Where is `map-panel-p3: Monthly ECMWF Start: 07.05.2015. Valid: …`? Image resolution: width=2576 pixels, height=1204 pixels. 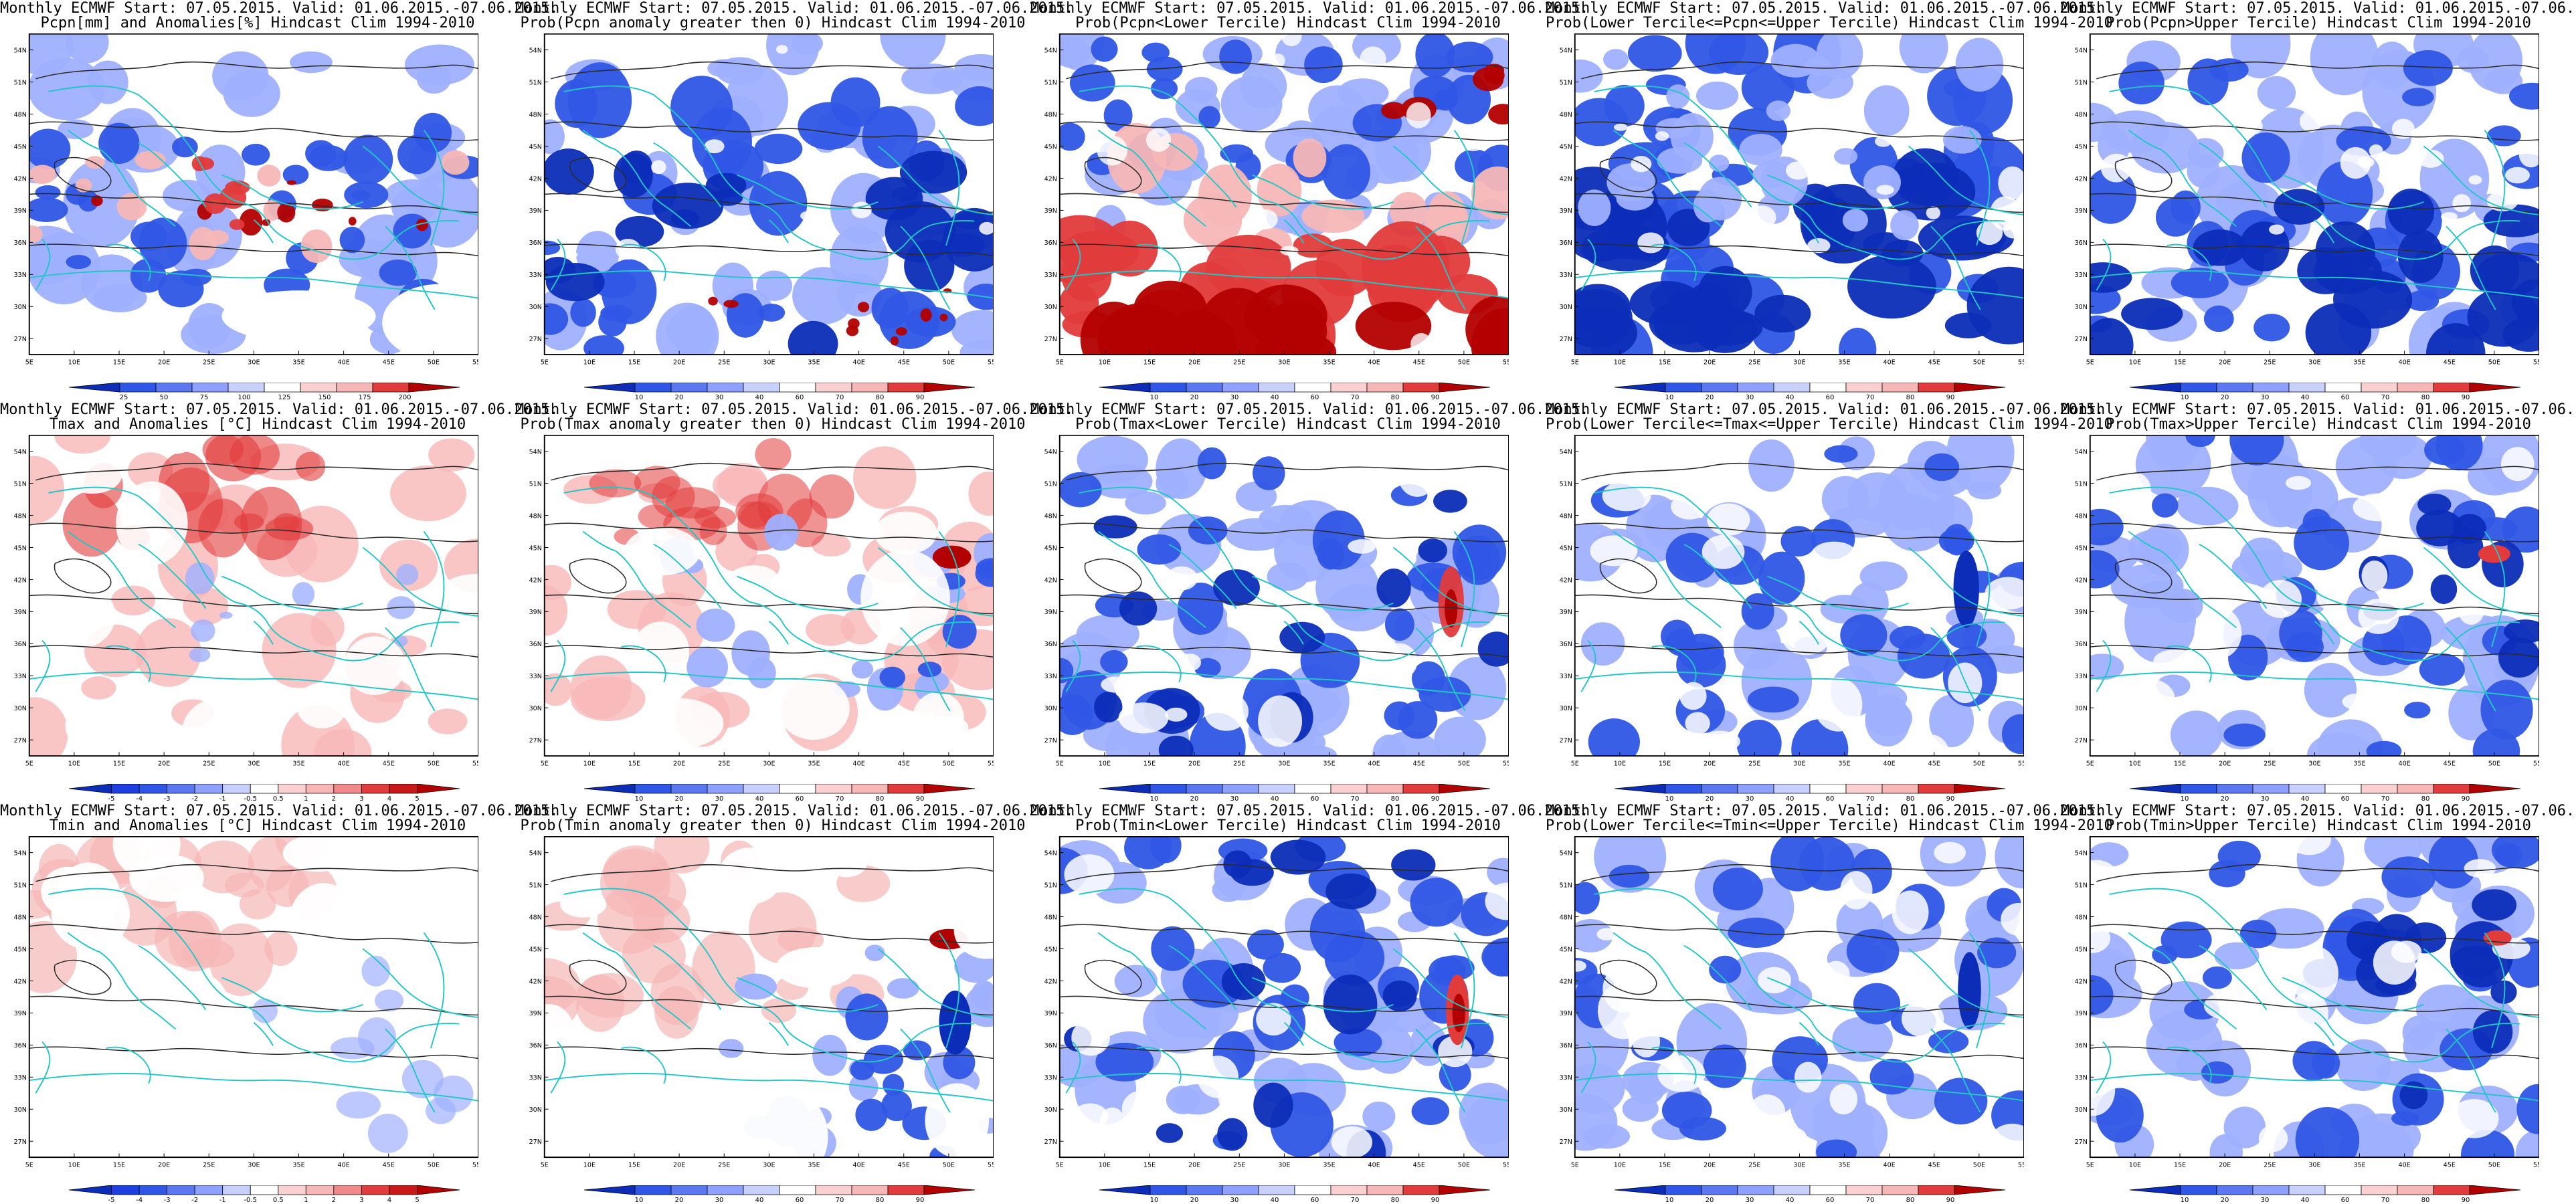 map-panel-p3: Monthly ECMWF Start: 07.05.2015. Valid: … is located at coordinates (1309, 200).